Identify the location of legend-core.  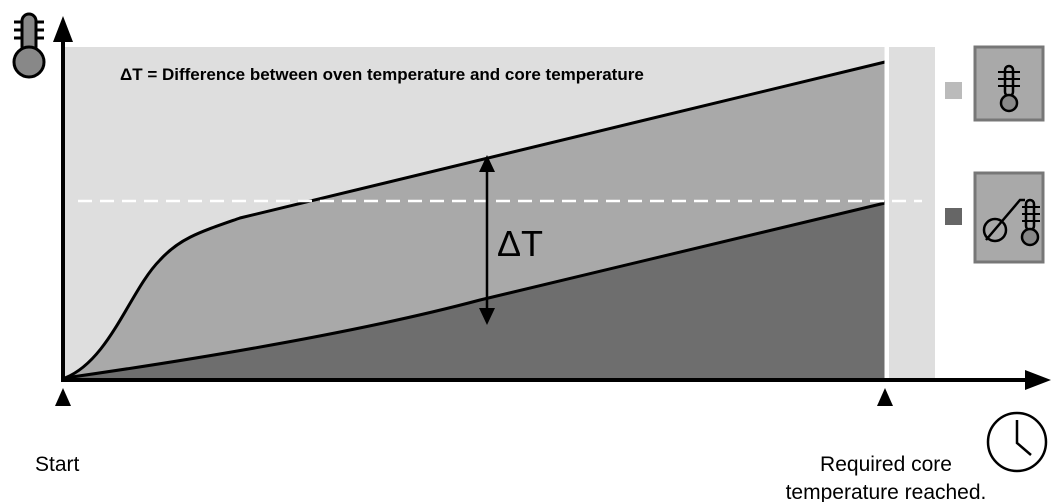
(953, 216).